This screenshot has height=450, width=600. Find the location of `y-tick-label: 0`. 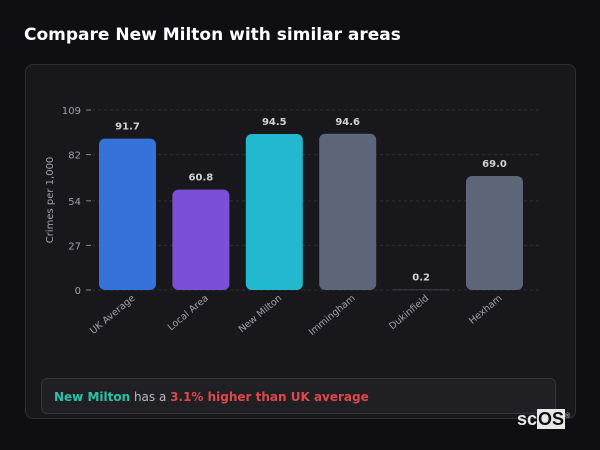

y-tick-label: 0 is located at coordinates (78, 291).